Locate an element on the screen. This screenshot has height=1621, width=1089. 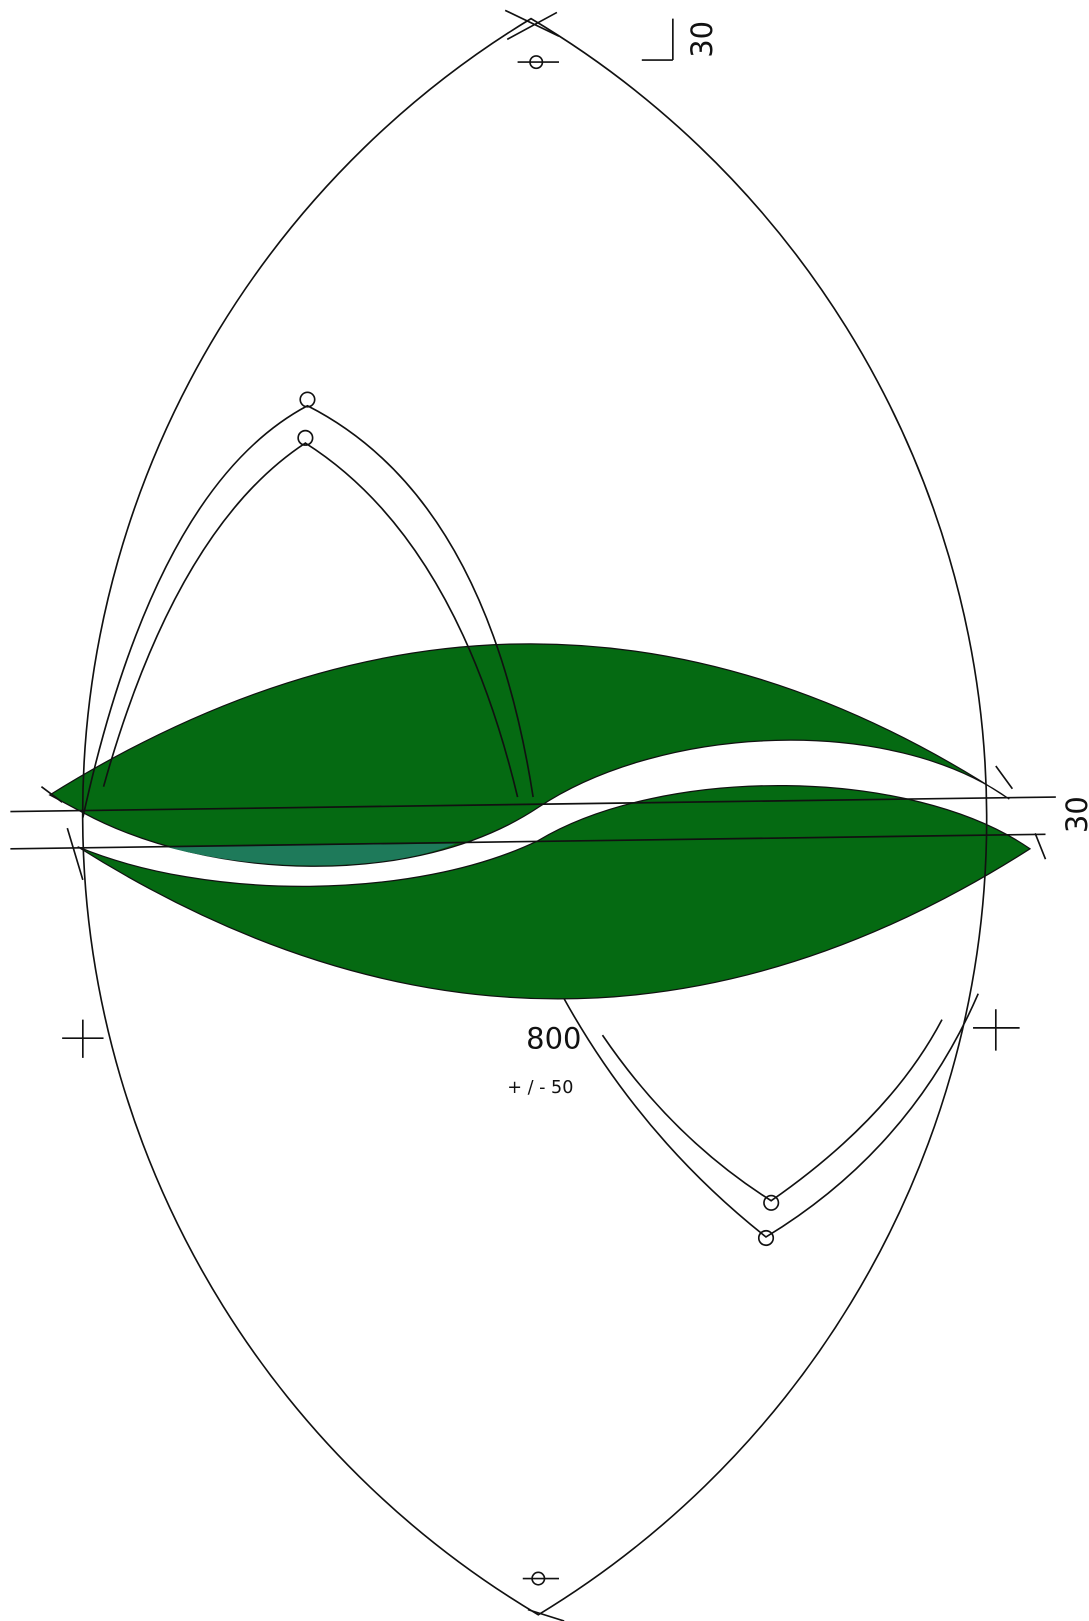
lower-arch-inner is located at coordinates (772, 1110).